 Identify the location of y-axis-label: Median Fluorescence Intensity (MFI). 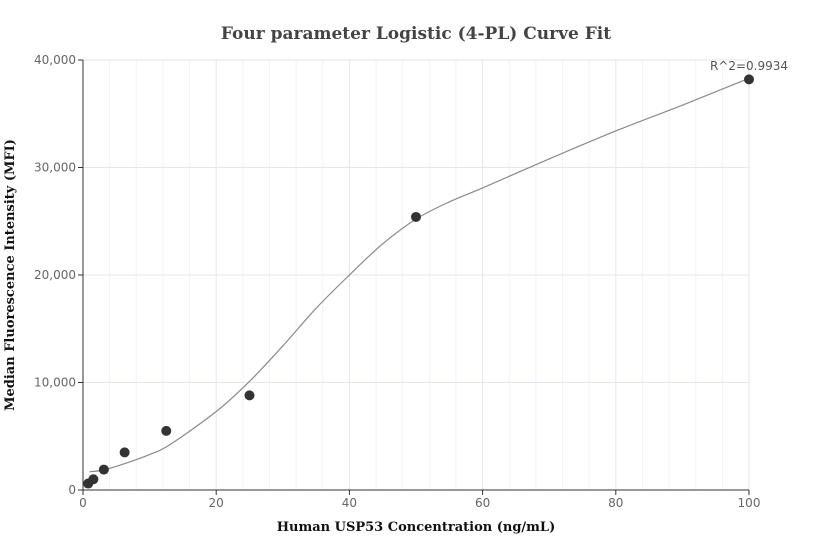
(10, 275).